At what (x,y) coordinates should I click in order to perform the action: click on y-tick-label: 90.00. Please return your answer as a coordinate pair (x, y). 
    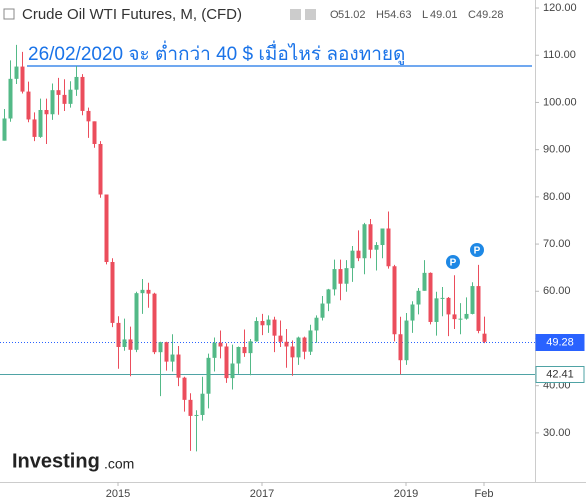
    Looking at the image, I should click on (557, 150).